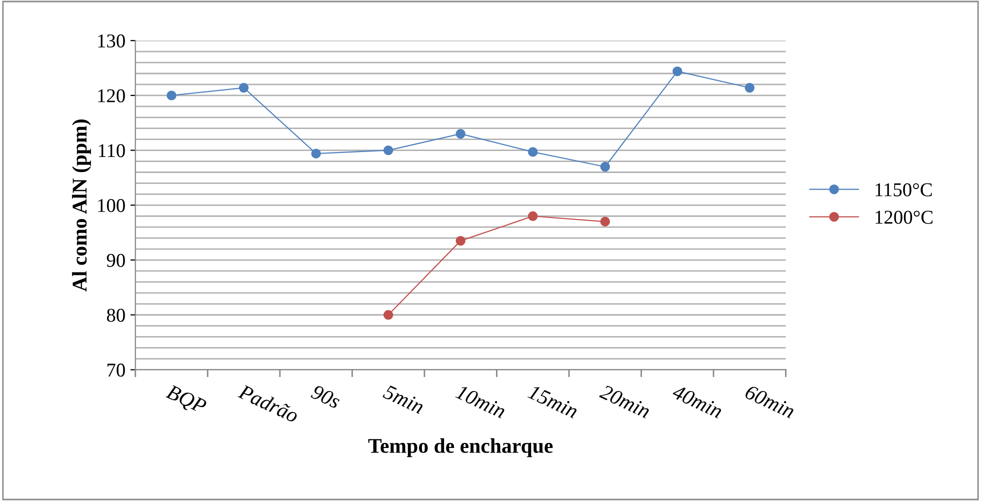  I want to click on x-tick-label: 40min, so click(697, 401).